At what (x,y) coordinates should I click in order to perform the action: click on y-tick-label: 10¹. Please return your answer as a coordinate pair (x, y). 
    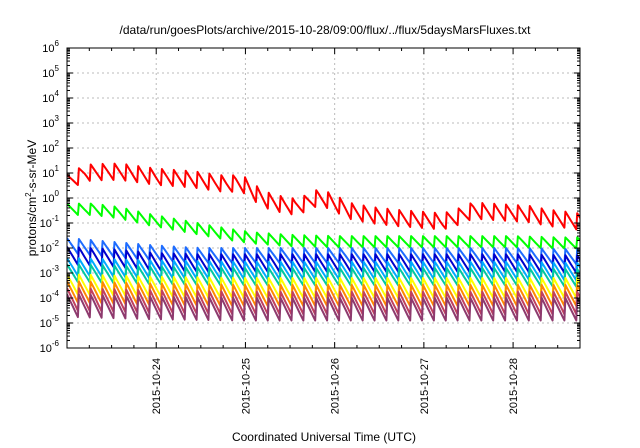
    Looking at the image, I should click on (50, 172).